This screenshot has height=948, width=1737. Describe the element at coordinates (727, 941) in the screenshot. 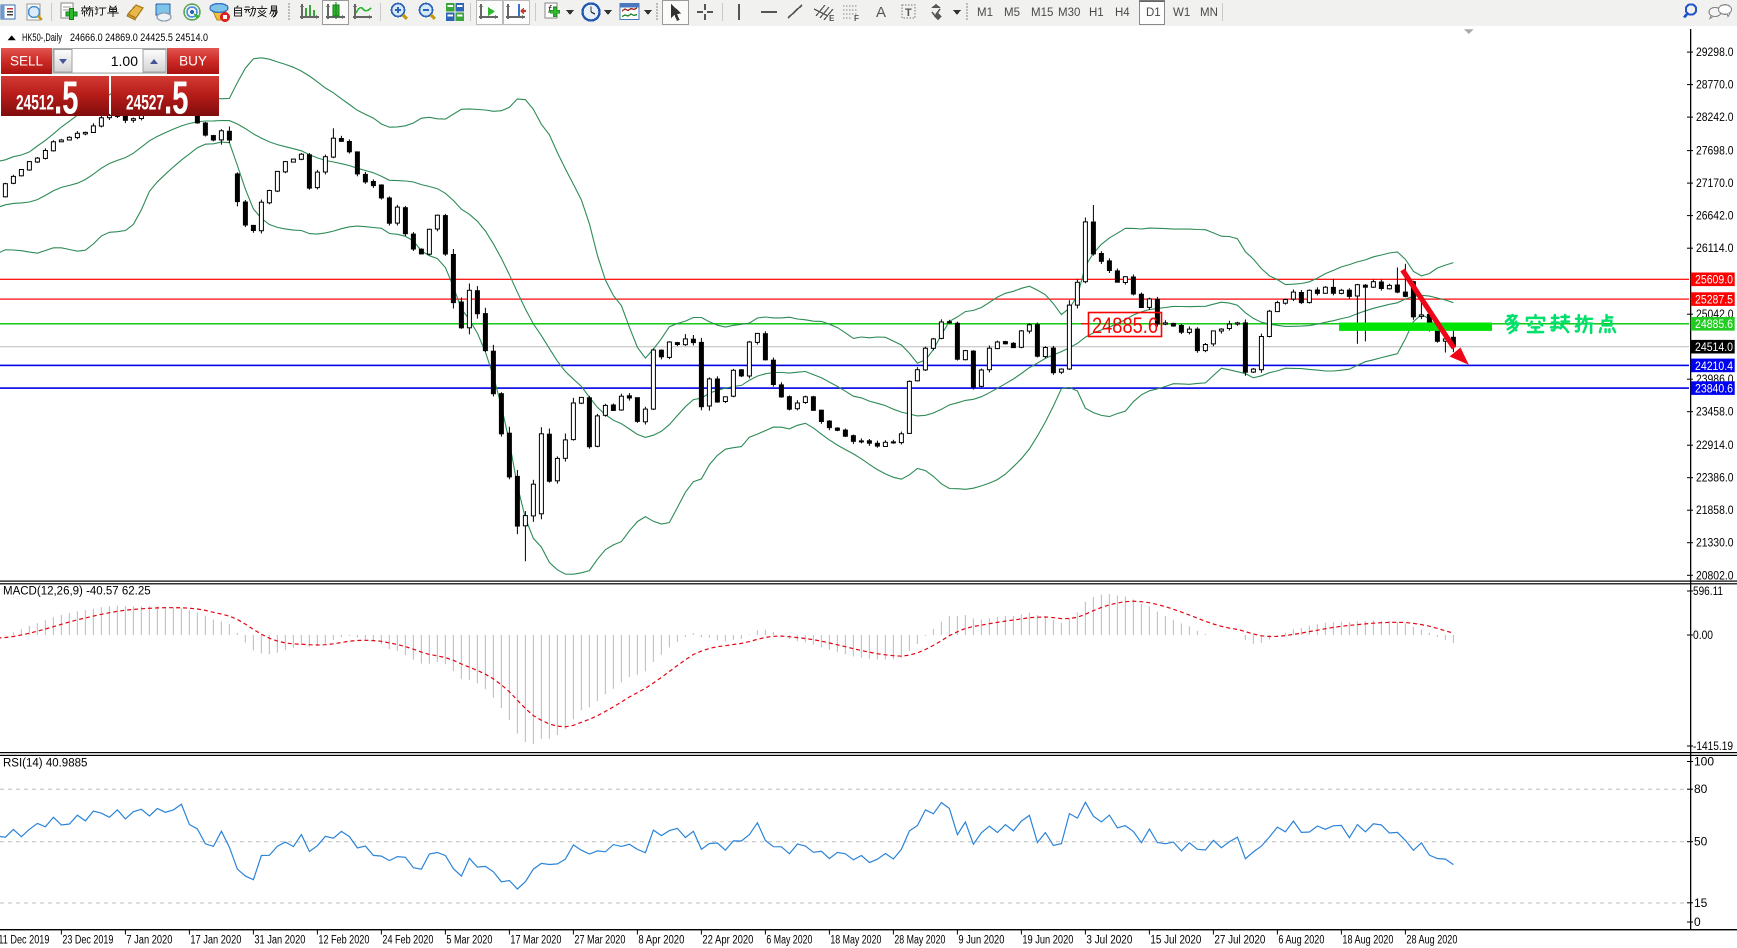

I see `svg-text: 22 Apr 2020` at that location.